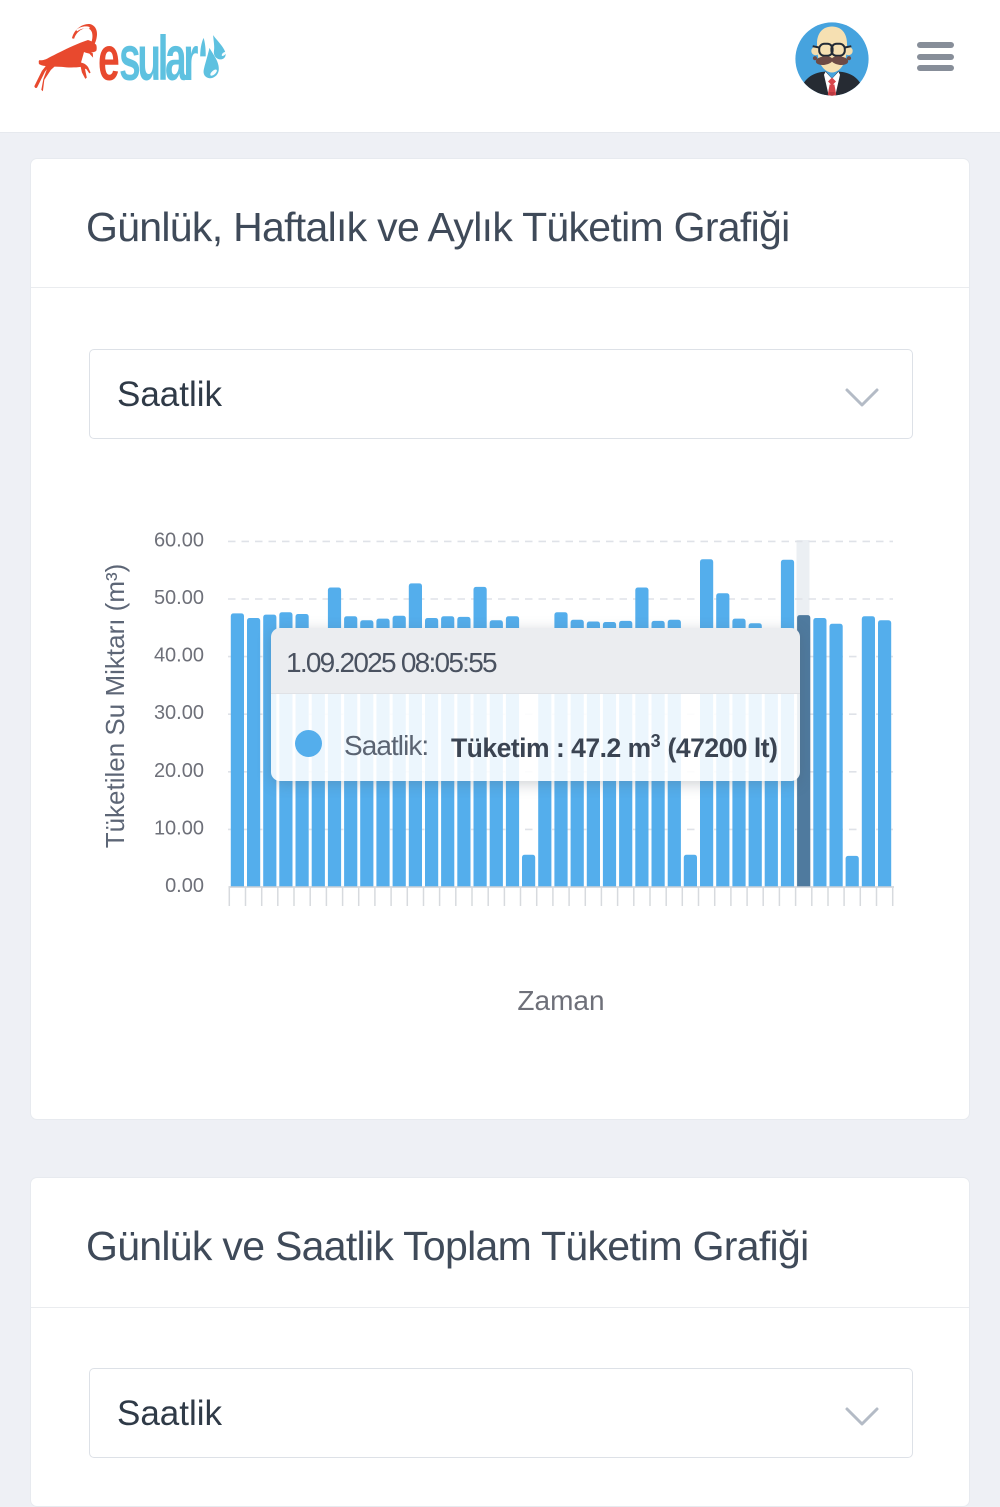  What do you see at coordinates (179, 713) in the screenshot?
I see `svg-text: 30.00` at bounding box center [179, 713].